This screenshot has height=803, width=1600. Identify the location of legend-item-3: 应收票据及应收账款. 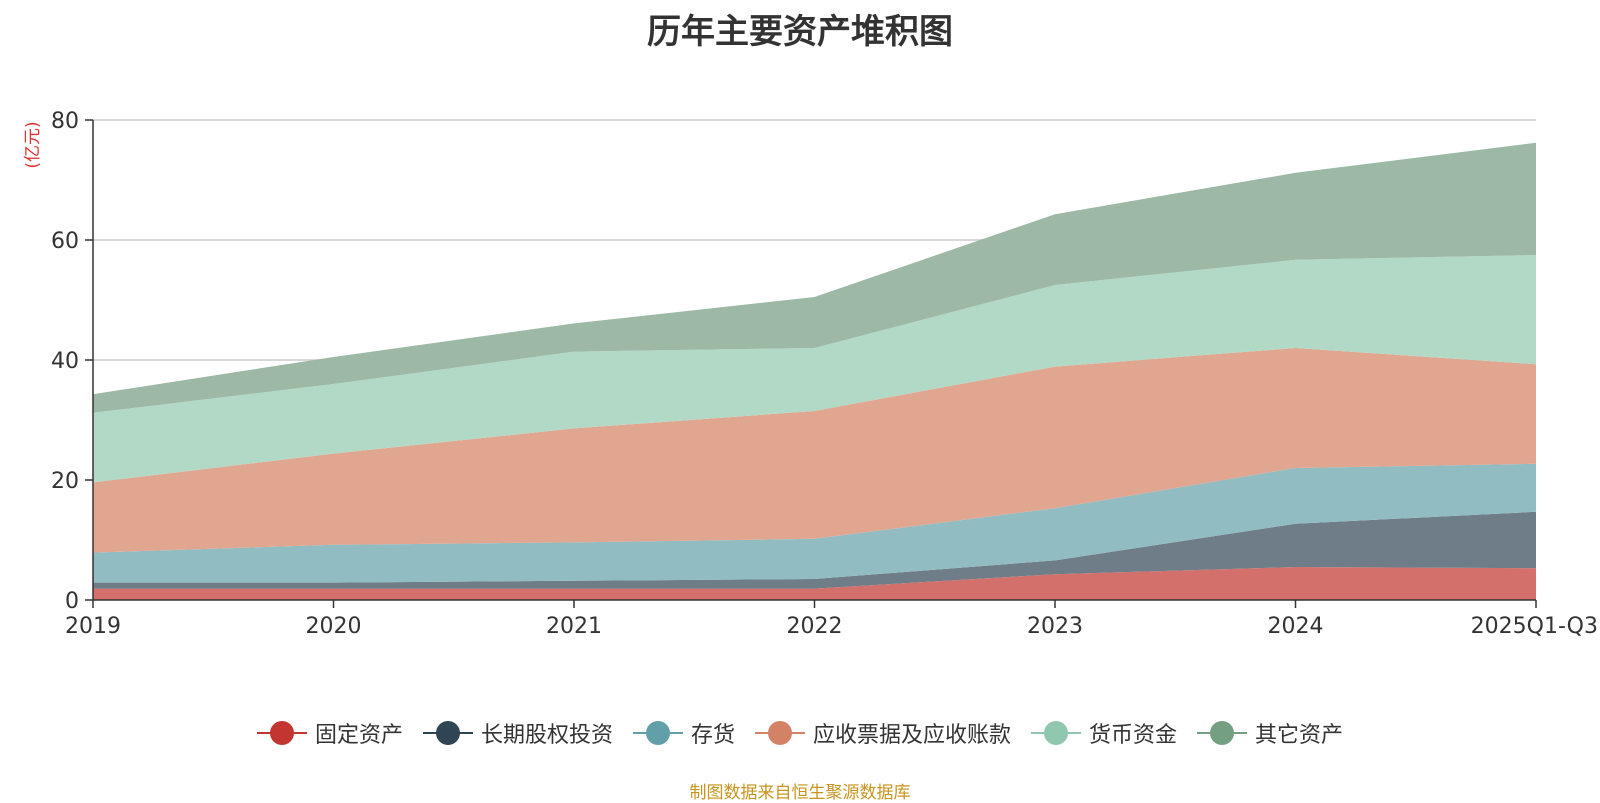
(883, 733).